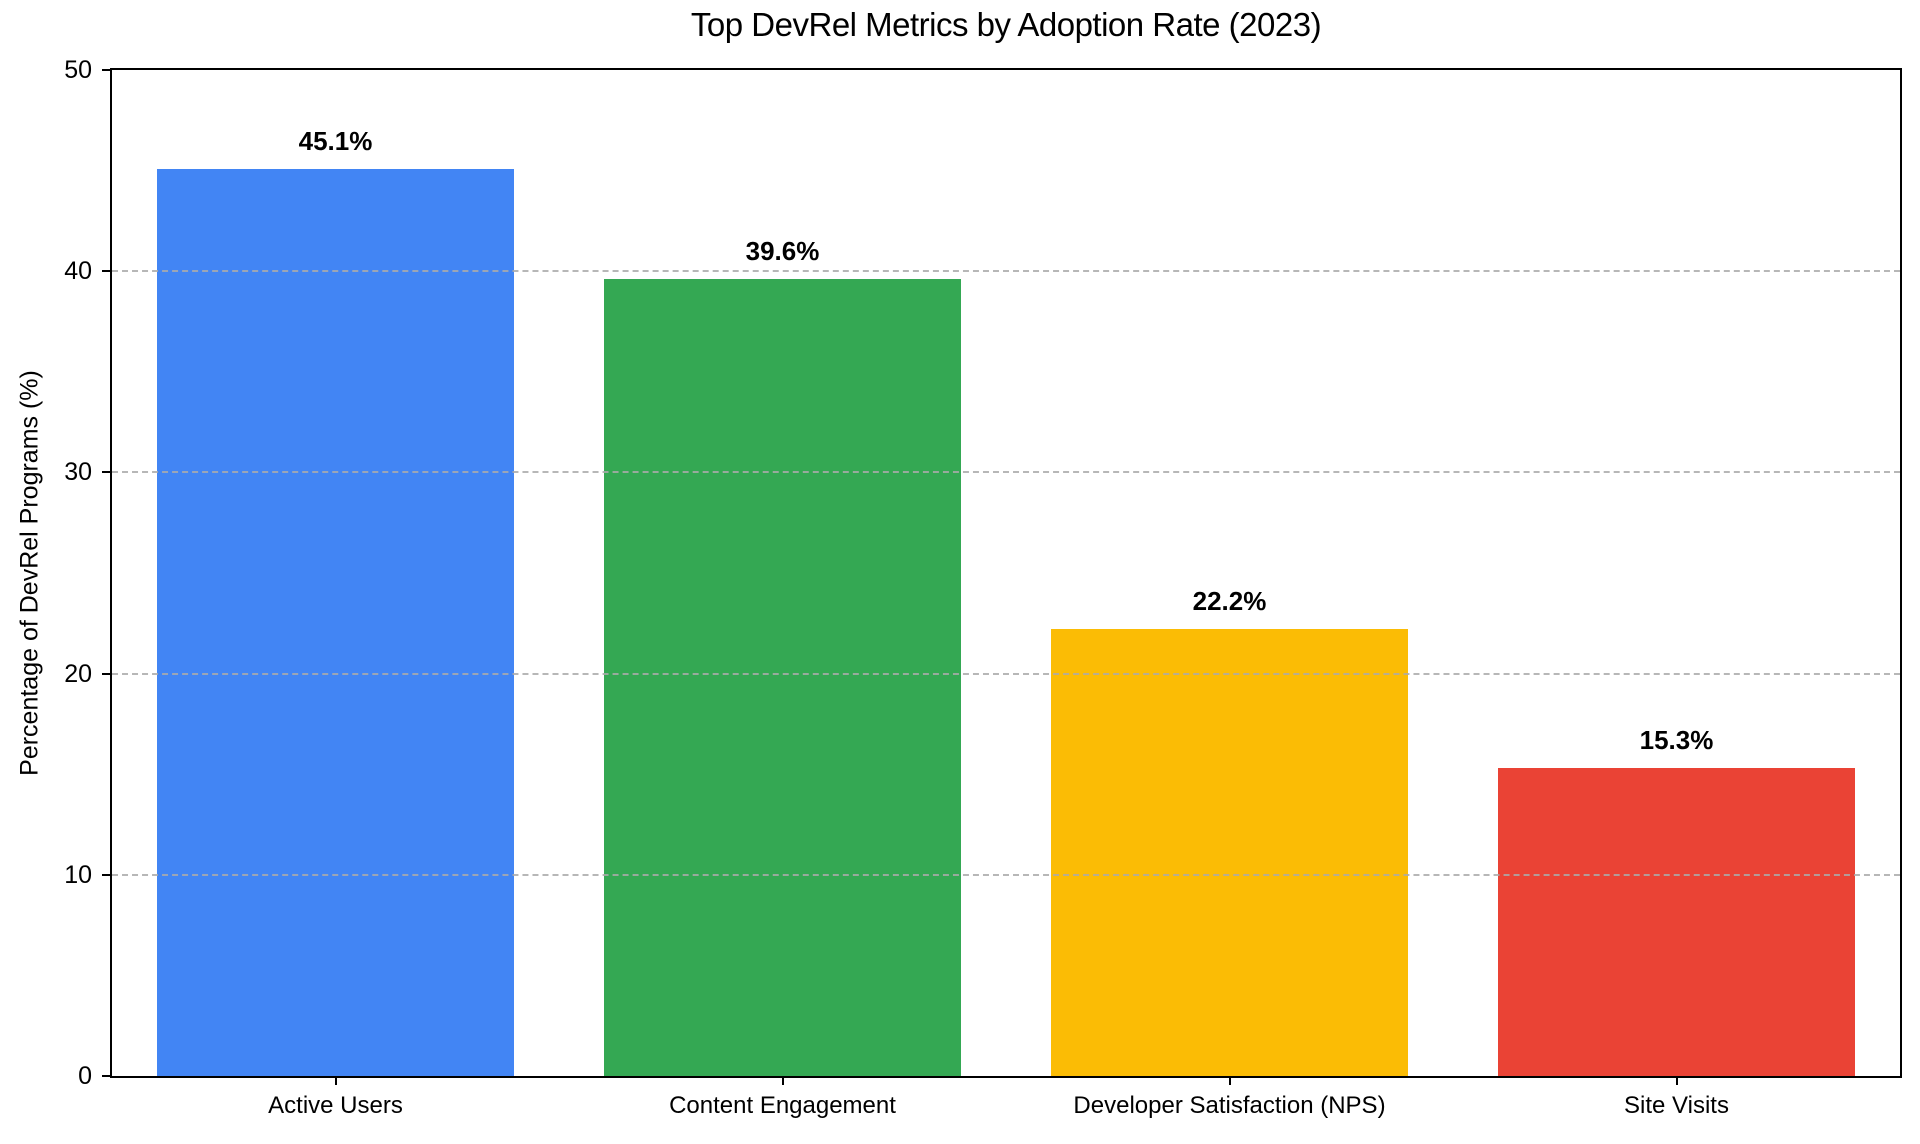 The height and width of the screenshot is (1144, 1920). Describe the element at coordinates (1229, 852) in the screenshot. I see `bar-developer-satisfaction-nps-` at that location.